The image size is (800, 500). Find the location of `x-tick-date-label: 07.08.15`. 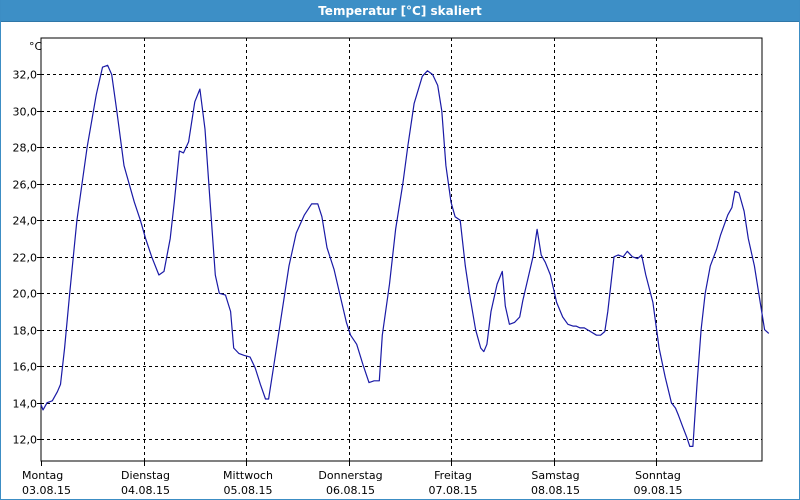

x-tick-date-label: 07.08.15 is located at coordinates (453, 490).